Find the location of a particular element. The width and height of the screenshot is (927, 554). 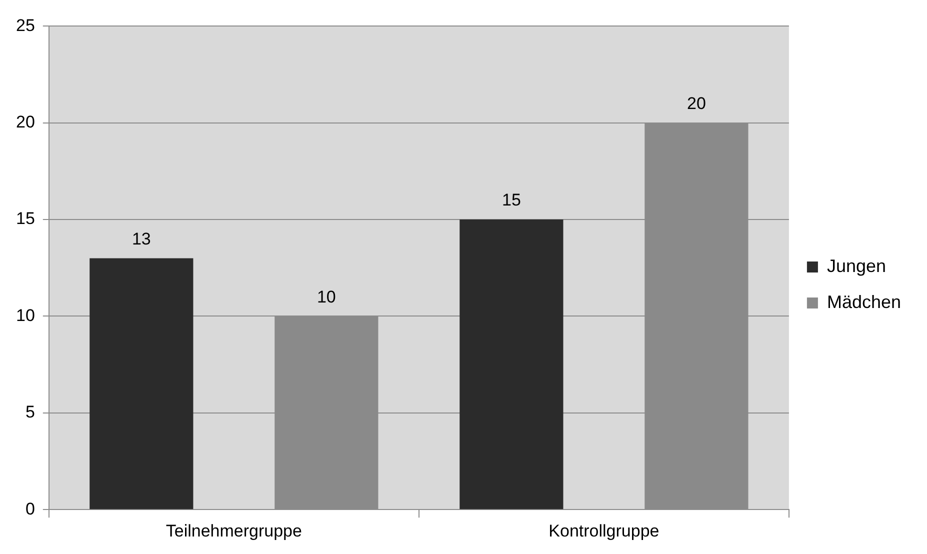

legend-label: Mädchen is located at coordinates (864, 302).